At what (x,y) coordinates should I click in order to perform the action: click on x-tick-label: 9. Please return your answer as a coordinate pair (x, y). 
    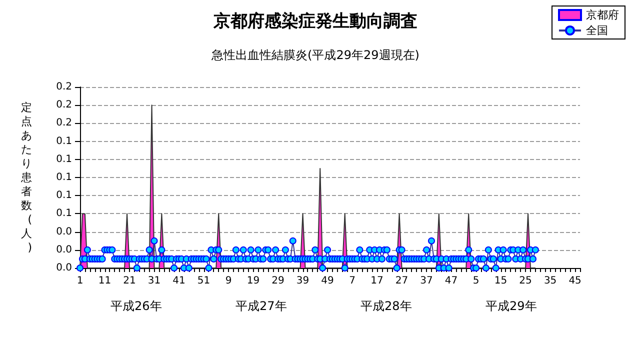
    Looking at the image, I should click on (228, 281).